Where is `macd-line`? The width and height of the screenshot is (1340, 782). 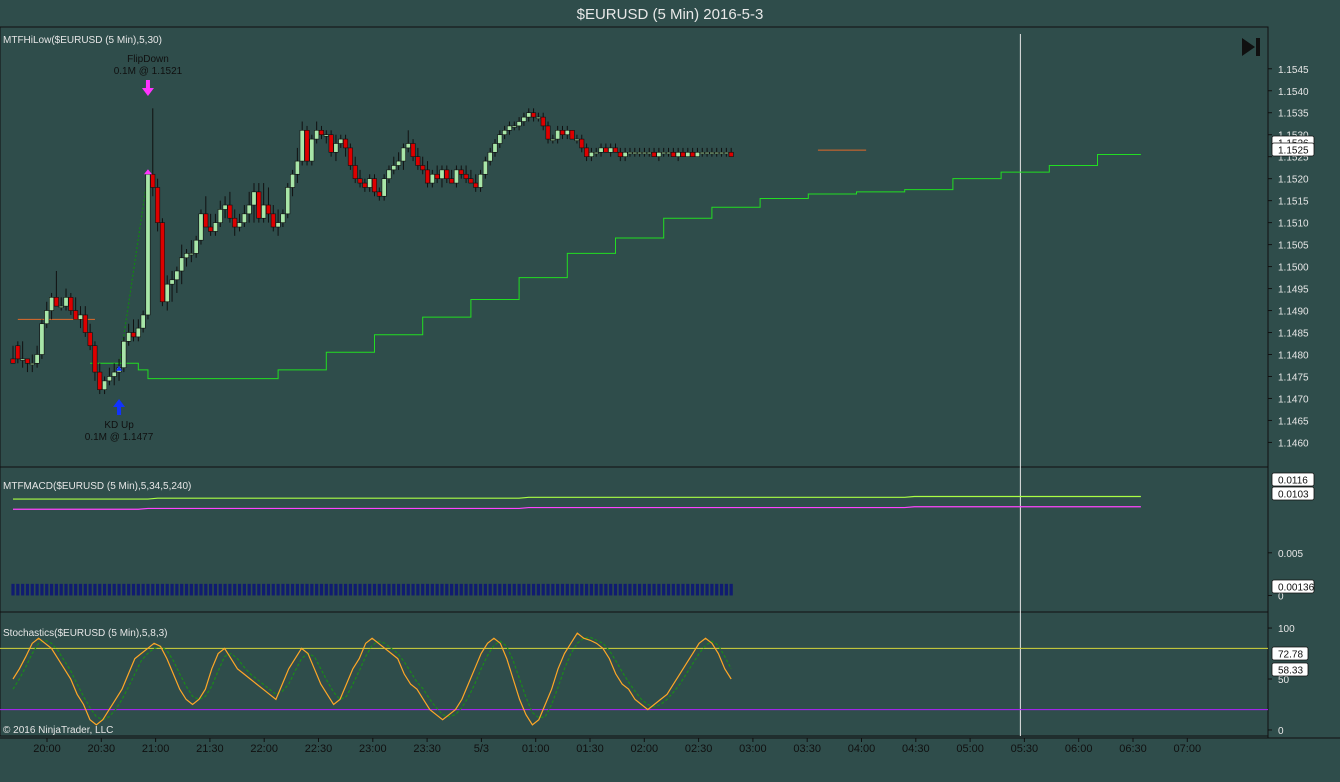
macd-line is located at coordinates (577, 497).